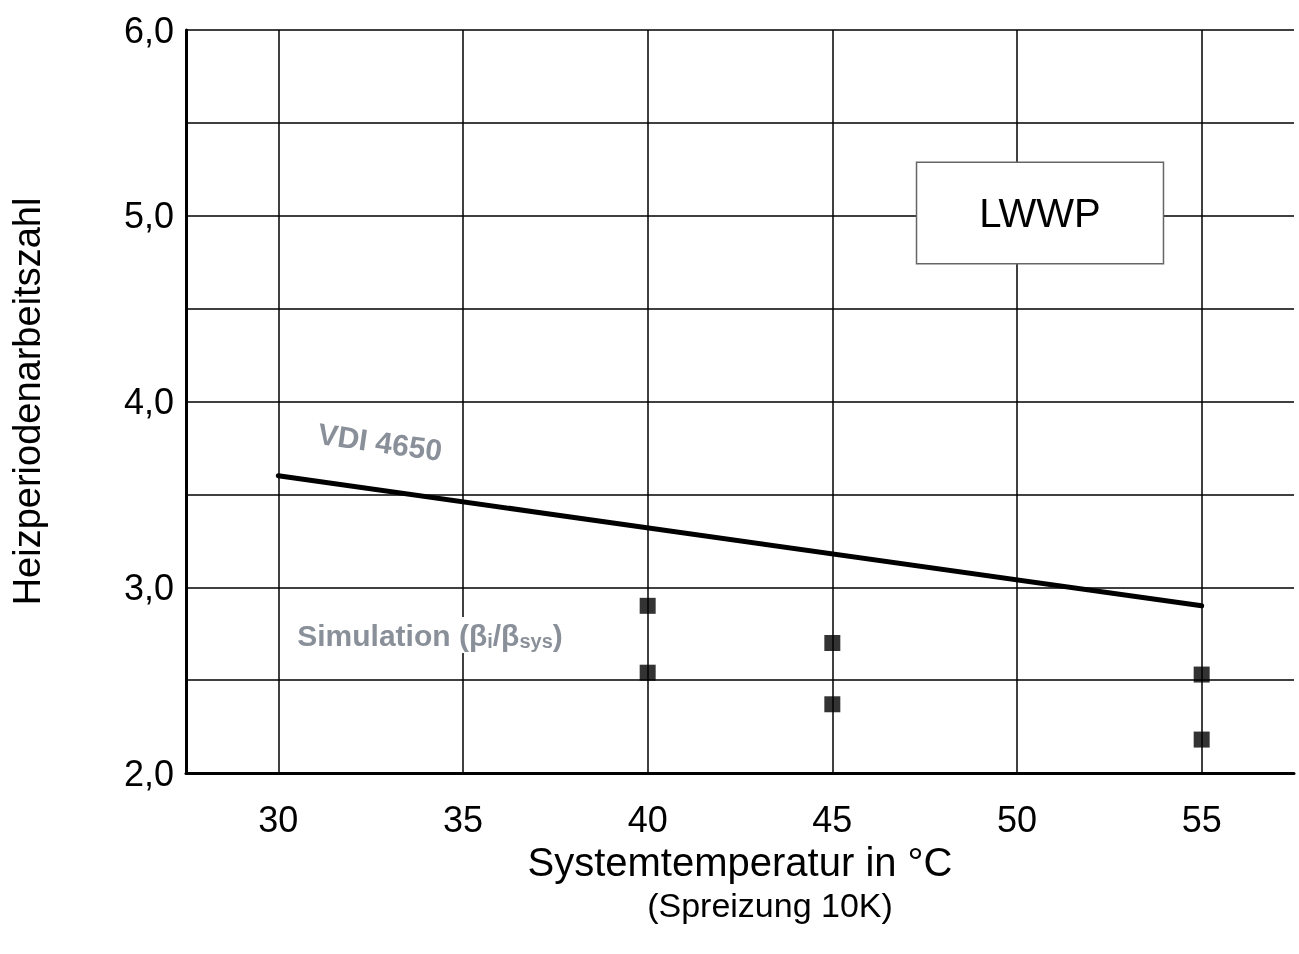 This screenshot has width=1299, height=954. Describe the element at coordinates (1040, 213) in the screenshot. I see `annotation: LWWP` at that location.